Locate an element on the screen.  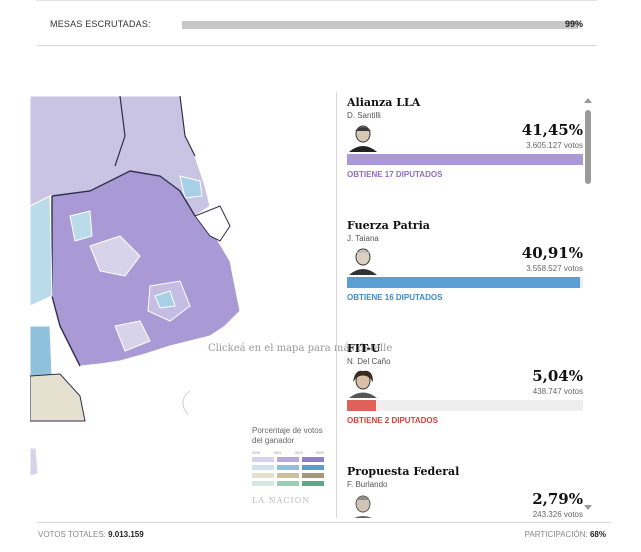
vote-count: 3.558.527 votos is located at coordinates (554, 268).